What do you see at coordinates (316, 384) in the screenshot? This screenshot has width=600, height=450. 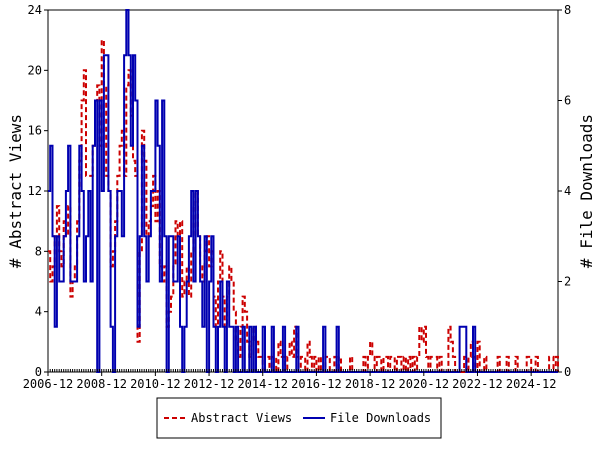 I see `x-tick-label: 2016-12` at bounding box center [316, 384].